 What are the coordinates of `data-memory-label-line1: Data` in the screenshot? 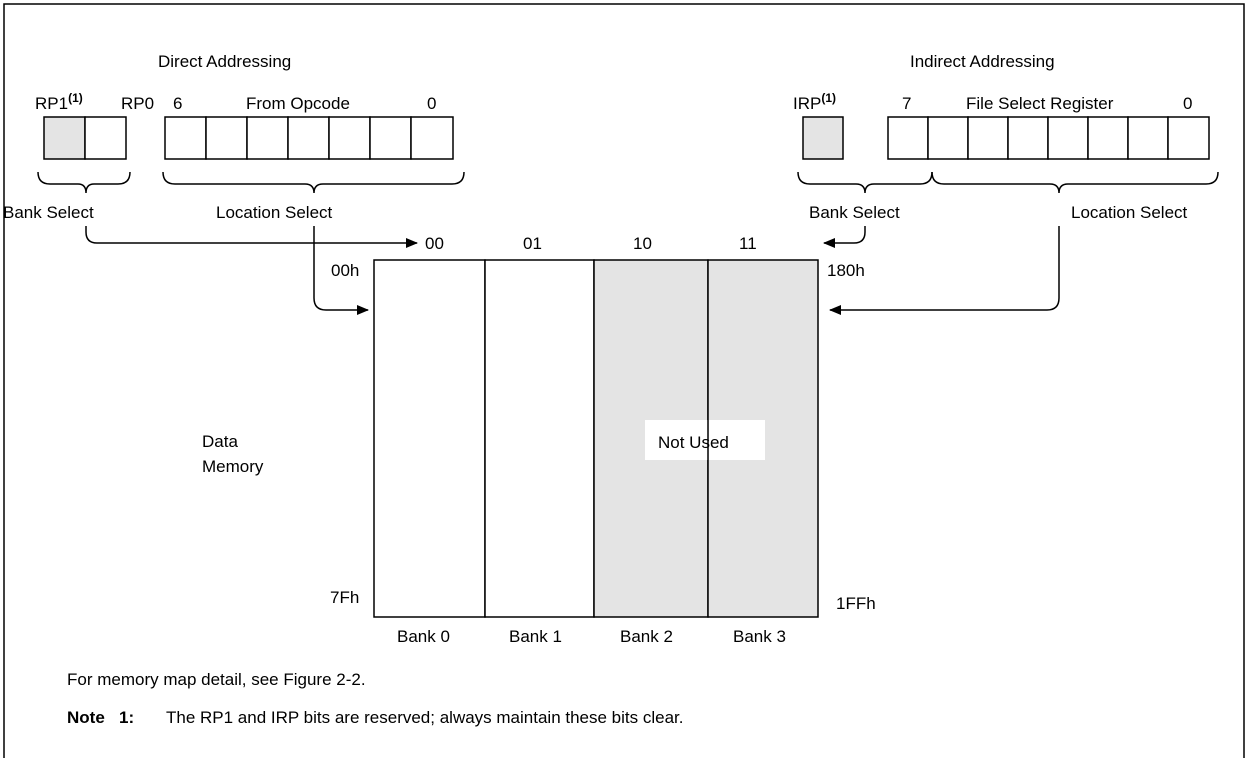 It's located at (220, 441).